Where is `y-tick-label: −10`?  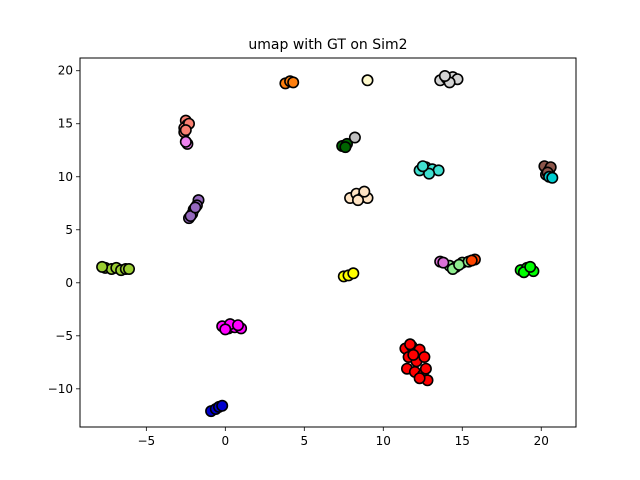 y-tick-label: −10 is located at coordinates (60, 389).